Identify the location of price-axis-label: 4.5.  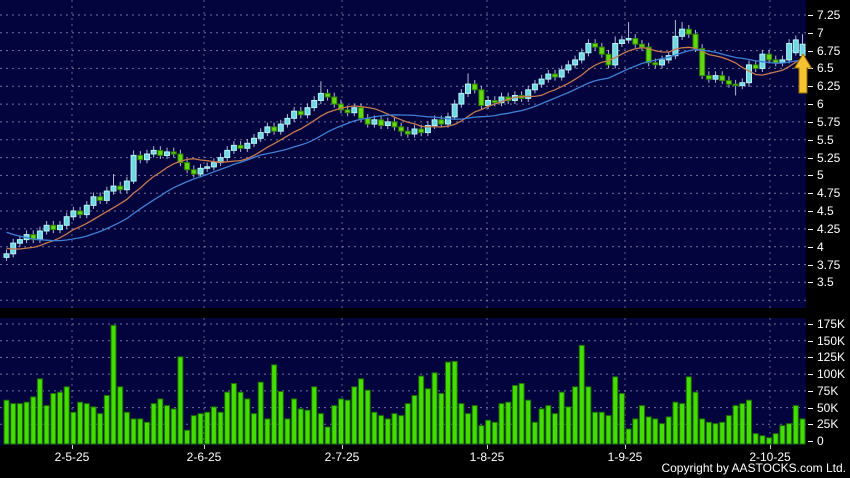
(829, 211).